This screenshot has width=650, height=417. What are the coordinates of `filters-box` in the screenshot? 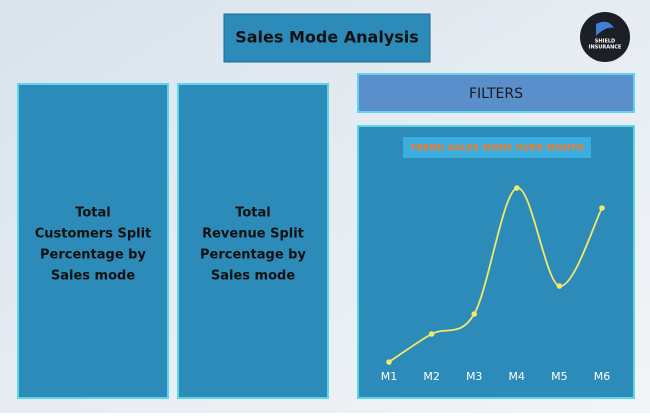 It's located at (496, 93).